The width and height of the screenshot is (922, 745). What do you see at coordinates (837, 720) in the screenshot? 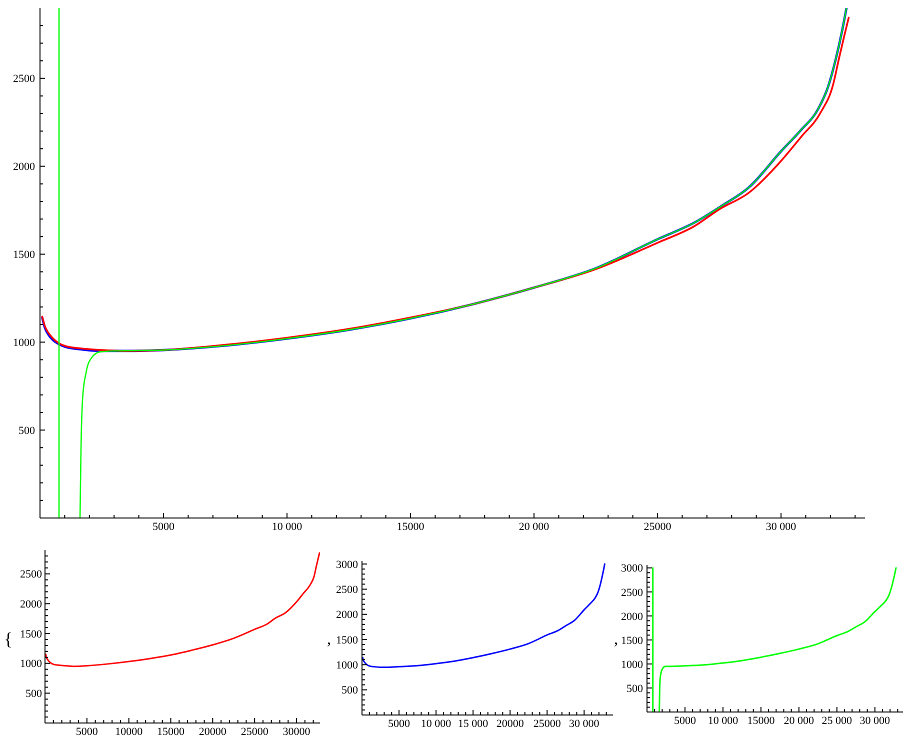
I see `x-tick-label: 25 000` at bounding box center [837, 720].